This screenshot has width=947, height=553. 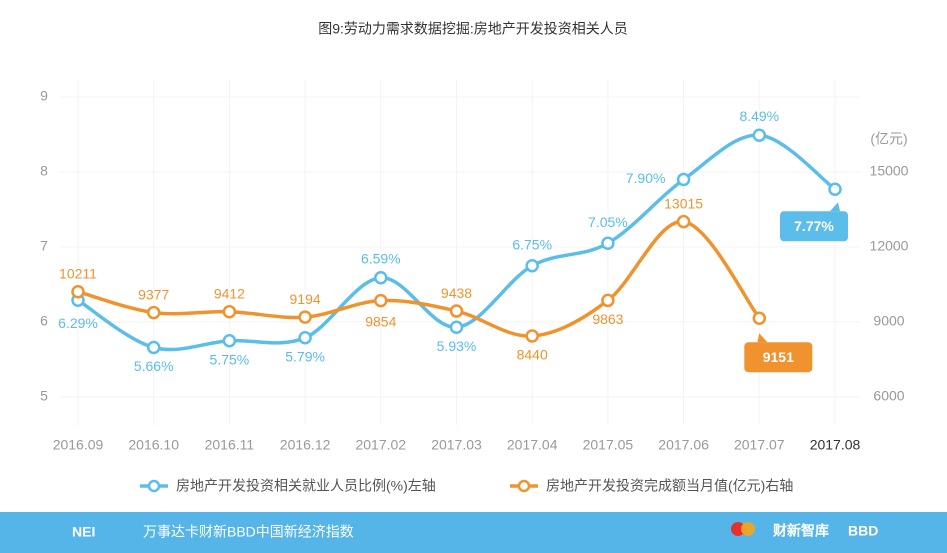 What do you see at coordinates (381, 258) in the screenshot?
I see `data-label: 6.59%` at bounding box center [381, 258].